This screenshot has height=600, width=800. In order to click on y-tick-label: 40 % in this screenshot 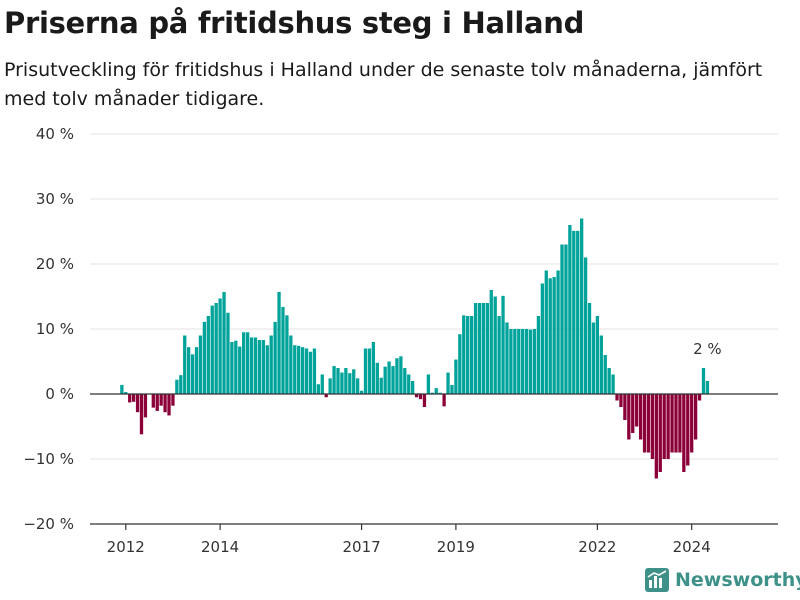, I will do `click(55, 134)`.